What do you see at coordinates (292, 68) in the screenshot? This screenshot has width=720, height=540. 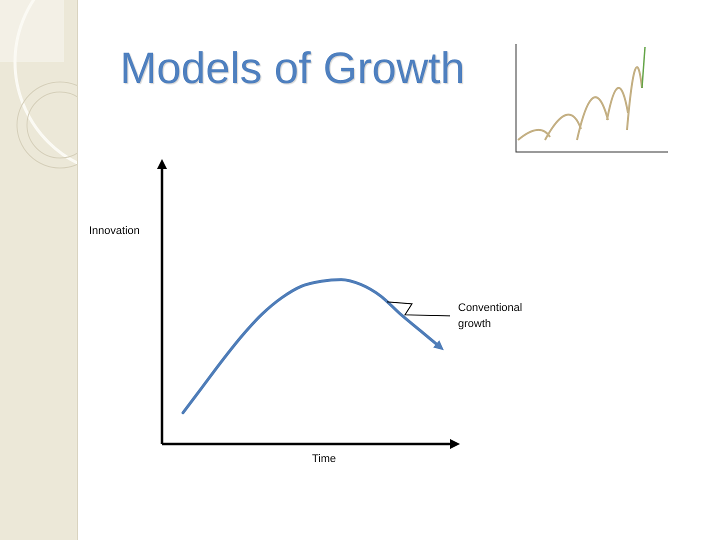 I see `chart-title: Models of Growth` at bounding box center [292, 68].